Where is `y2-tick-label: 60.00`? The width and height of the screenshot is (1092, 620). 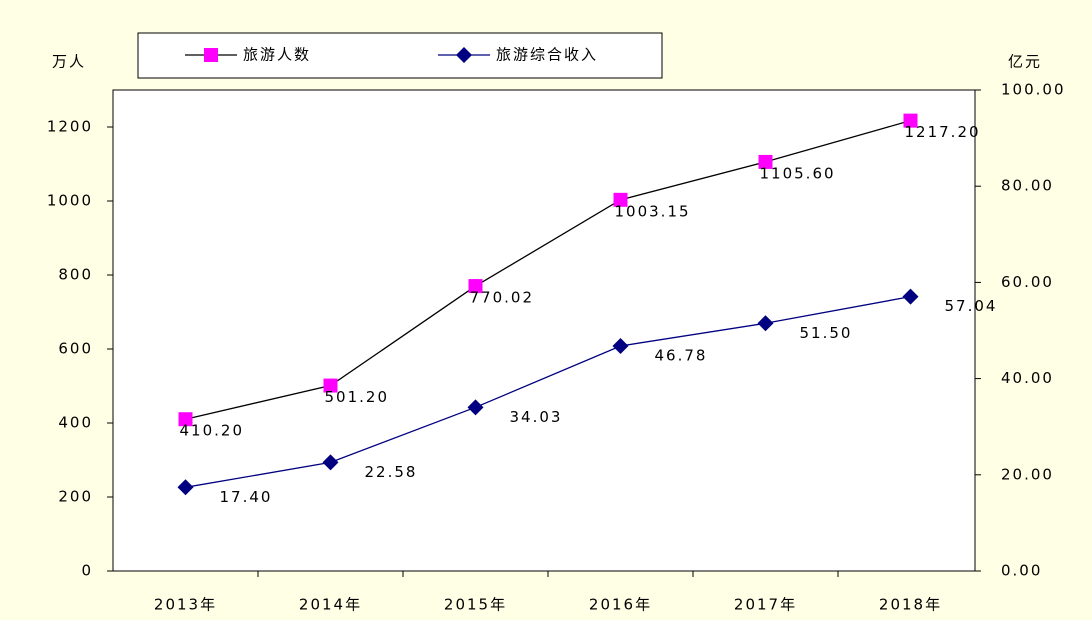 y2-tick-label: 60.00 is located at coordinates (1027, 282).